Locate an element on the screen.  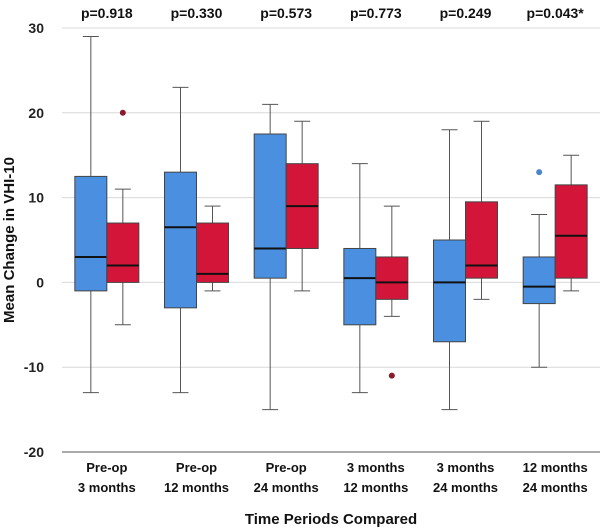
y-tick-label: 30 is located at coordinates (36, 28).